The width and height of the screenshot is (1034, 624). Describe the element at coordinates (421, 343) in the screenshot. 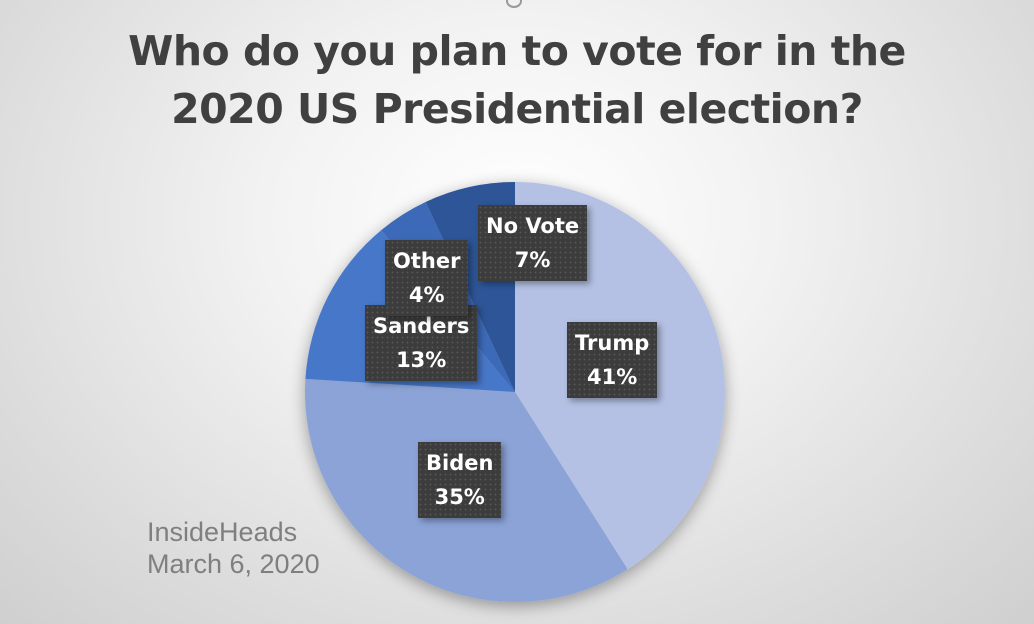

I see `label-sanders: Sanders 13%` at that location.